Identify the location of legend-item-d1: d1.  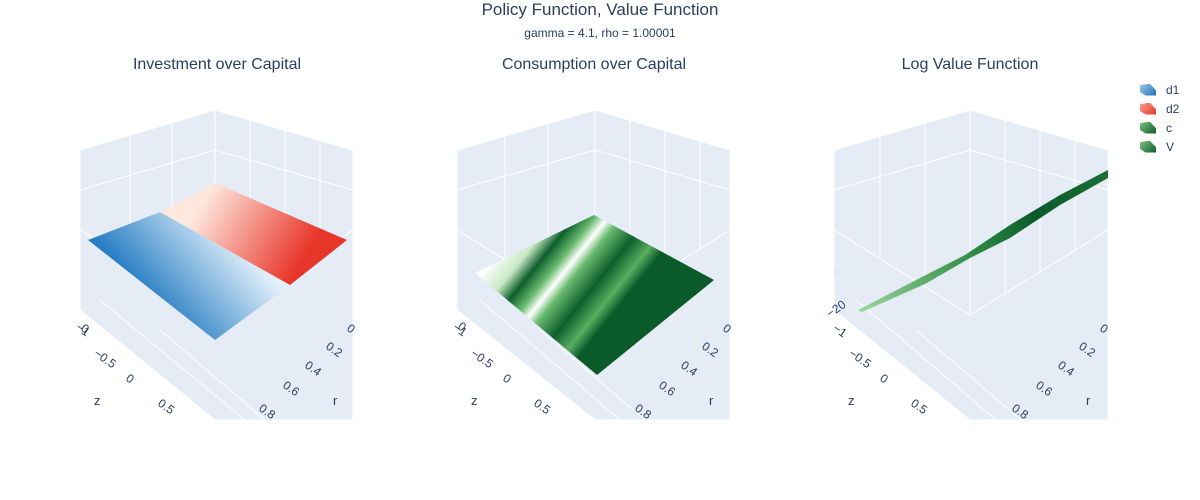
(1170, 89).